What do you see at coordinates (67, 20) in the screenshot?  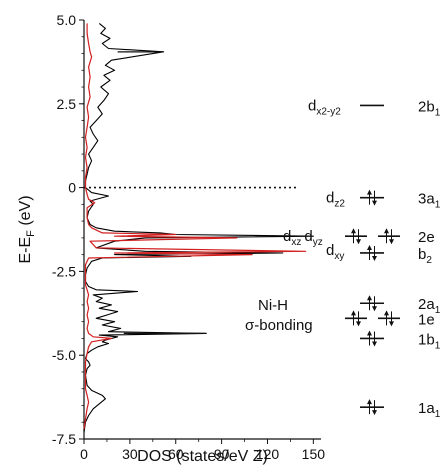 I see `y-tick-label: 5.0` at bounding box center [67, 20].